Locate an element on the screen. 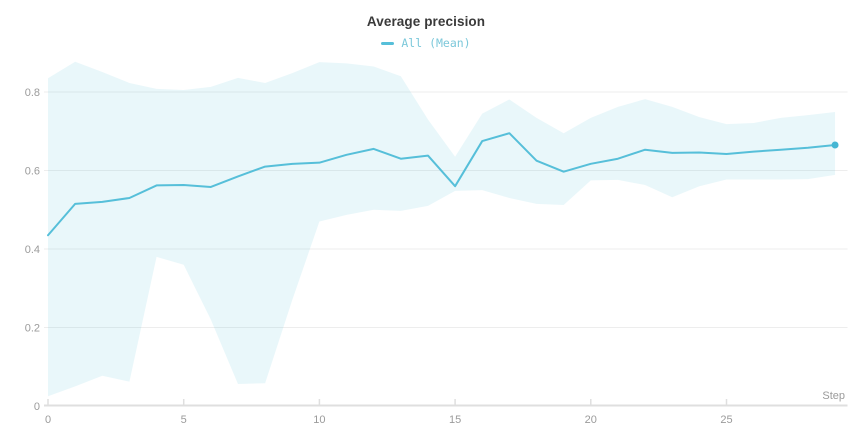 This screenshot has height=441, width=852. y-tick-label: 0.6 is located at coordinates (32, 172).